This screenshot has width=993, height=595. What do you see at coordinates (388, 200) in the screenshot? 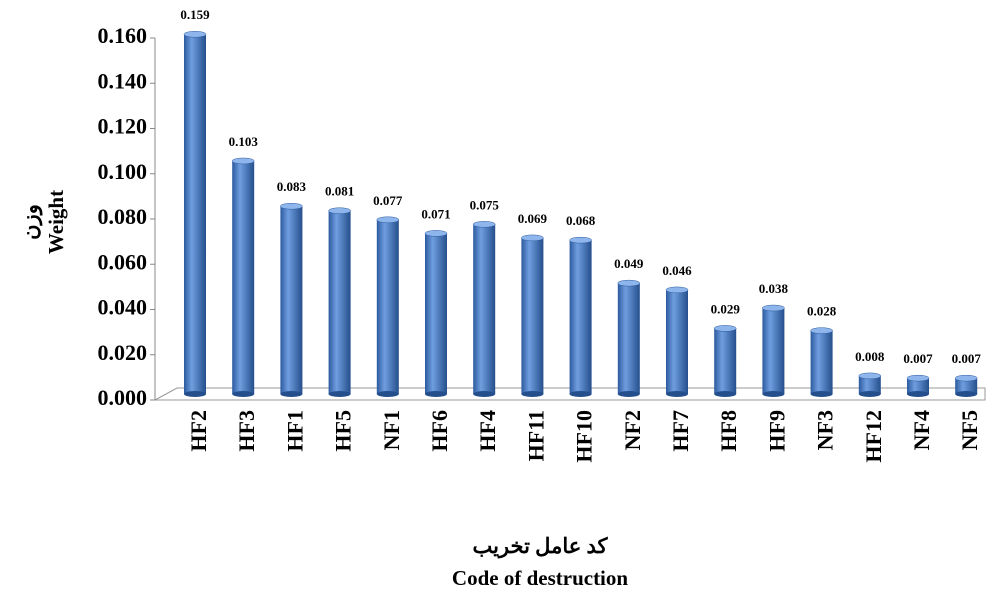
I see `value-label: 0.077` at bounding box center [388, 200].